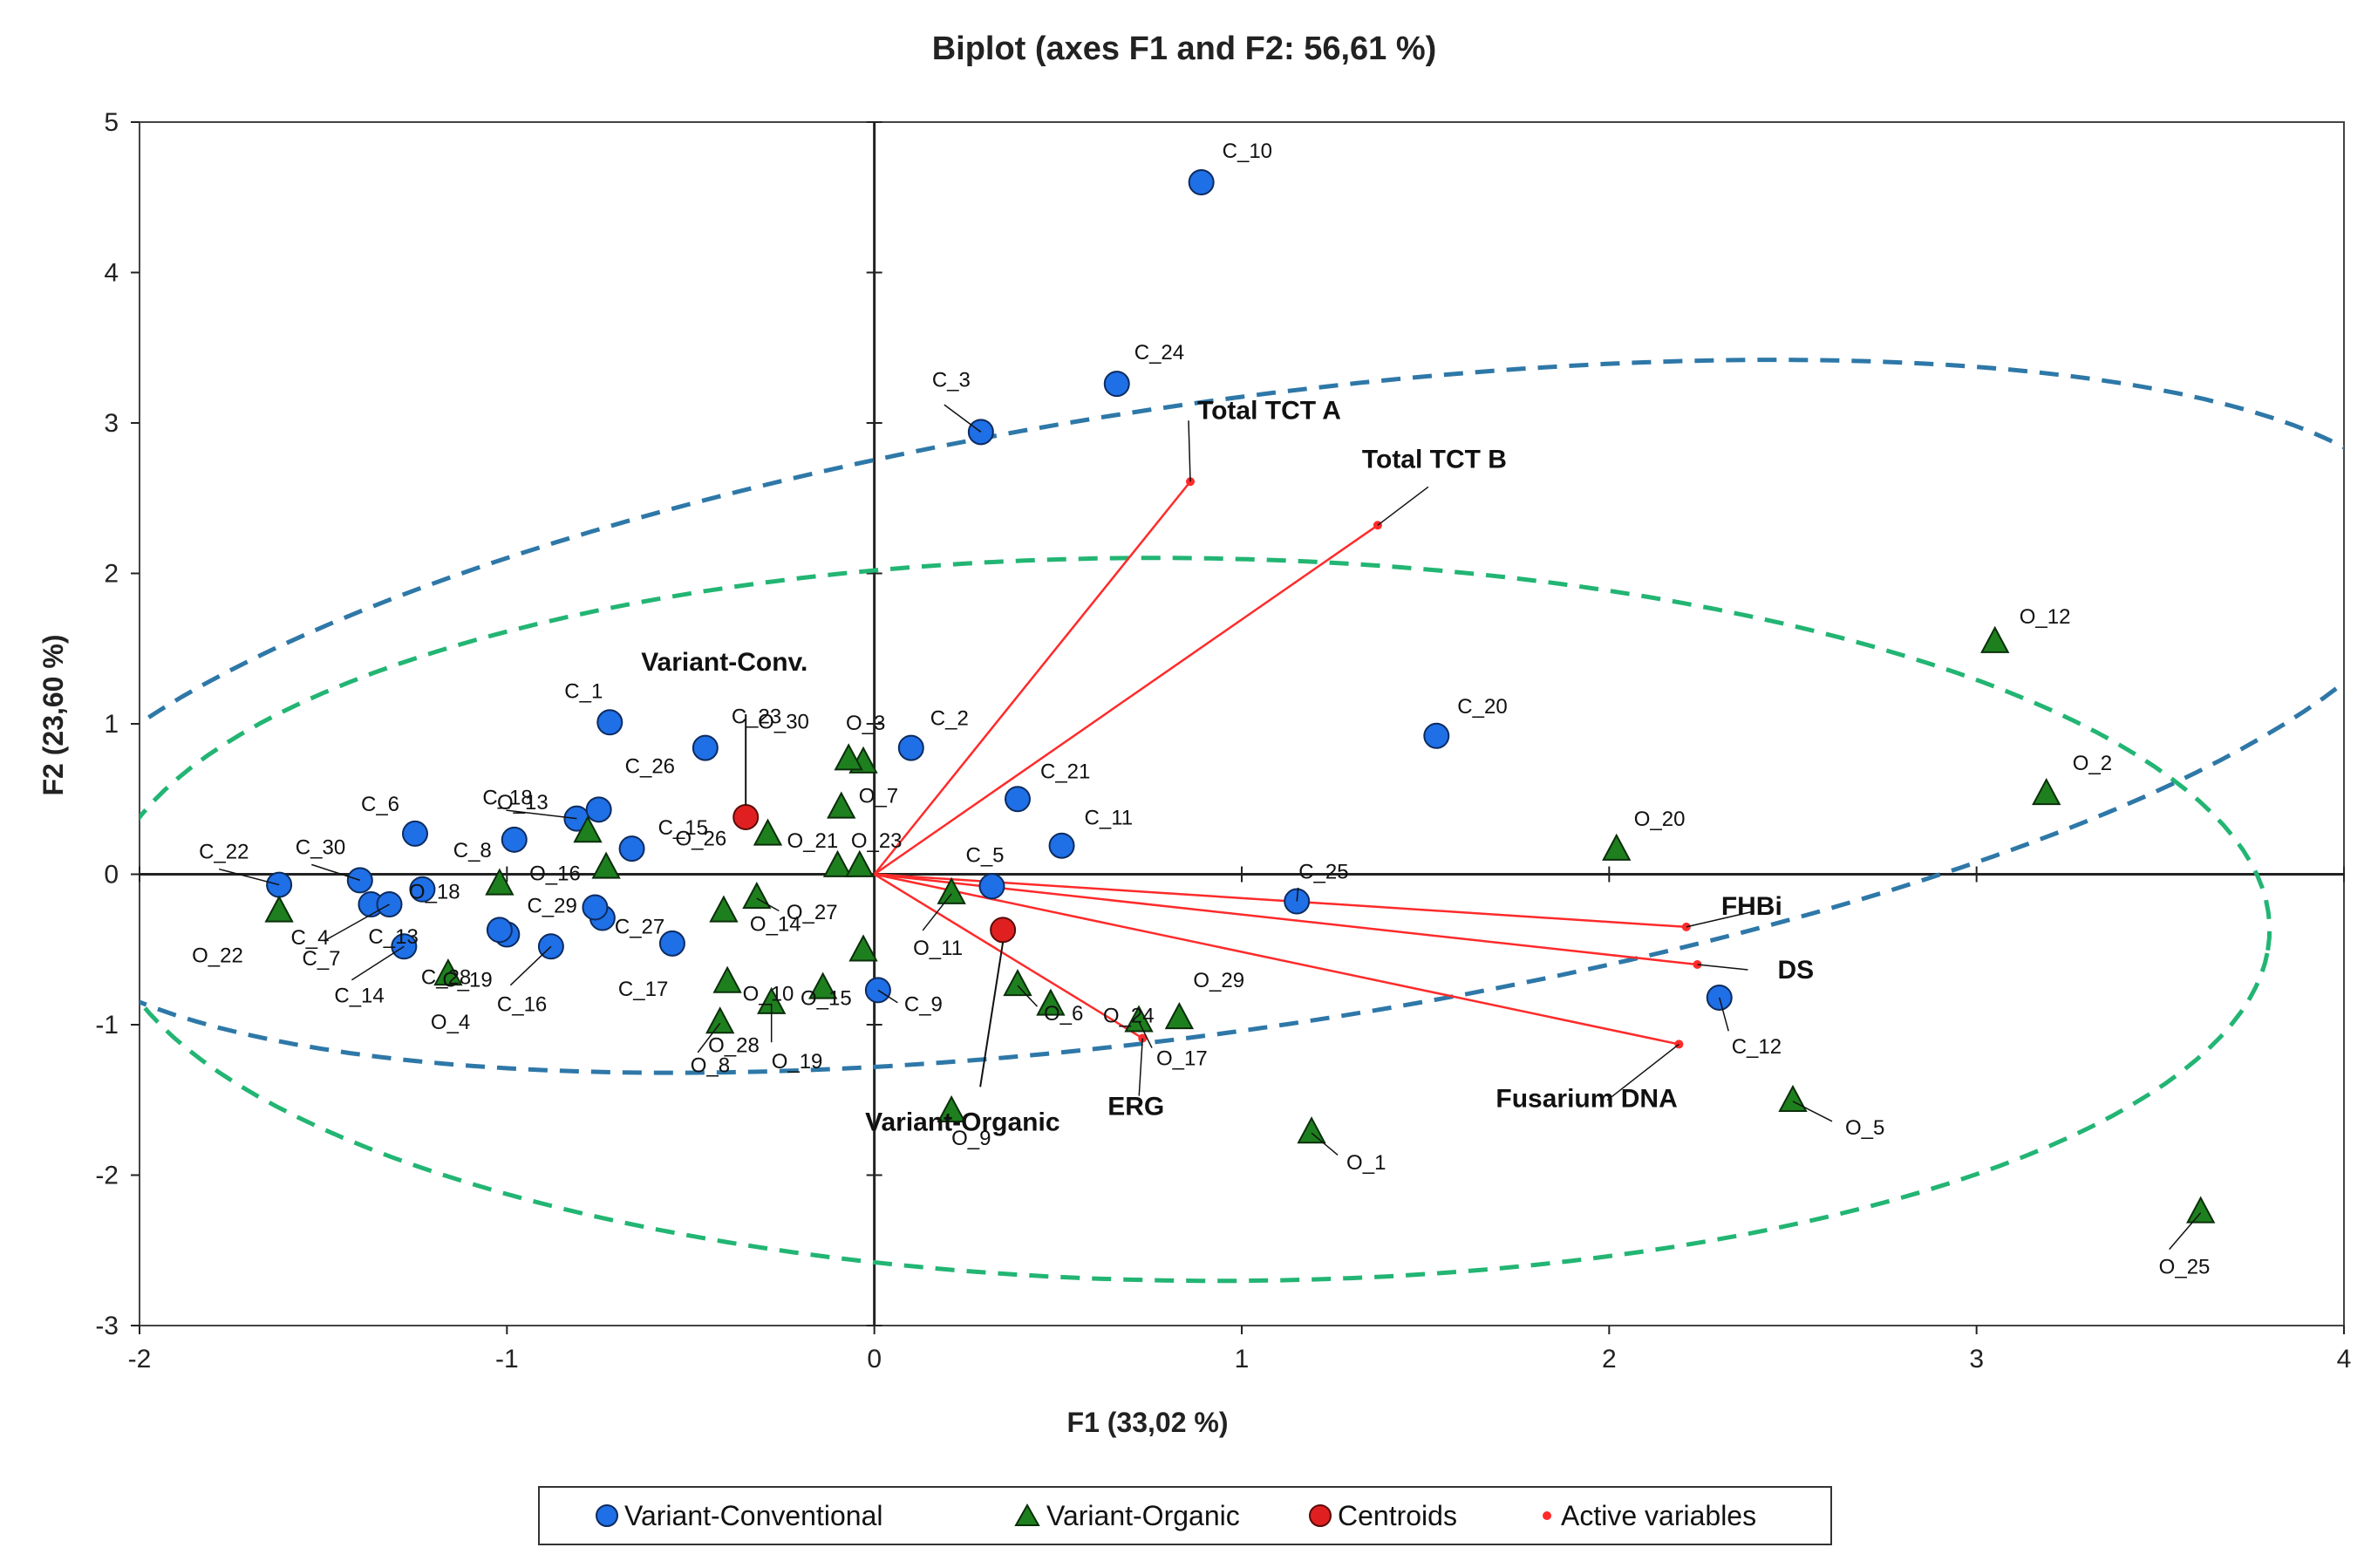 This screenshot has width=2371, height=1568. Describe the element at coordinates (813, 841) in the screenshot. I see `organic-point-label: O_21` at that location.